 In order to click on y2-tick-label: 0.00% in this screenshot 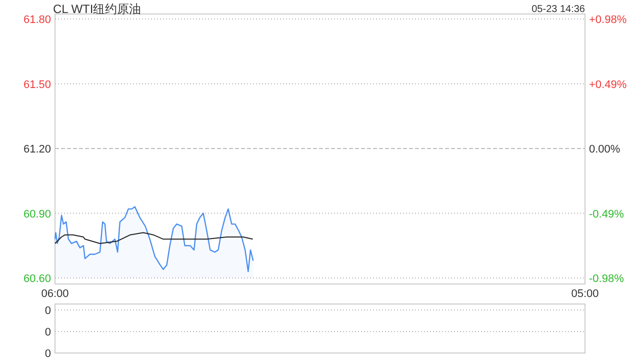, I will do `click(604, 150)`.